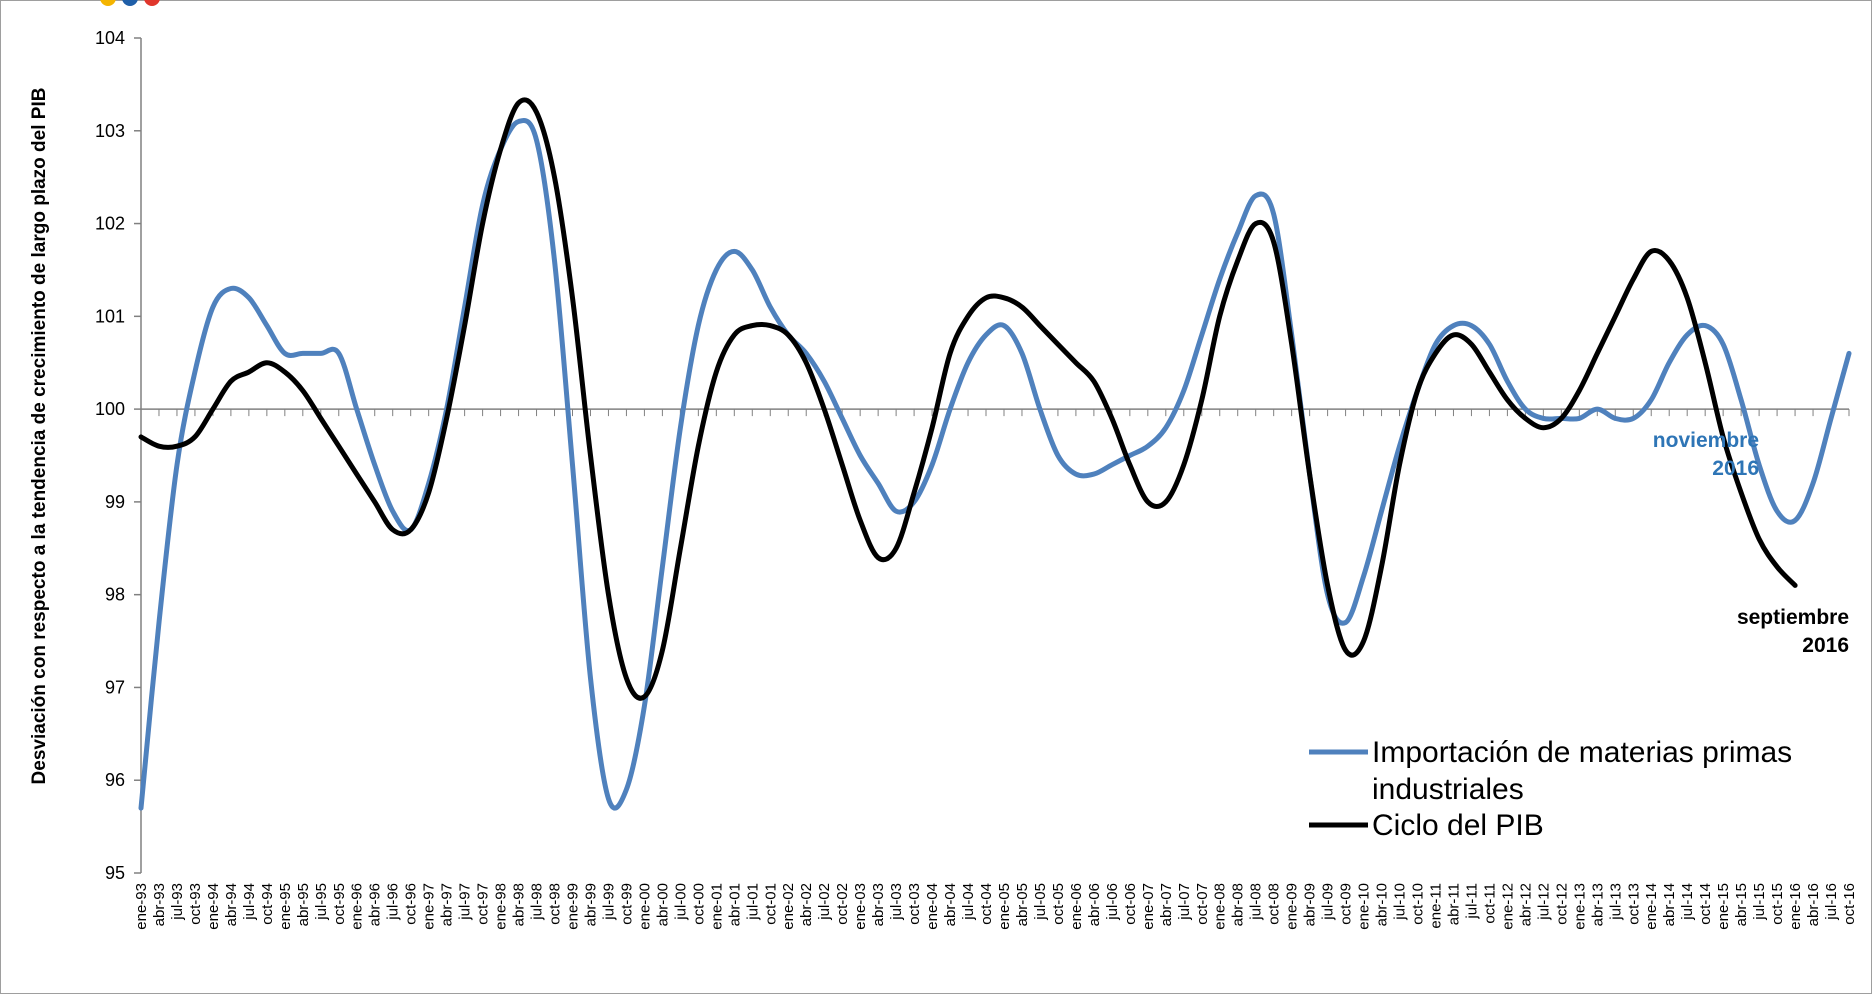  I want to click on annotation-imports-last-month: noviembre 2016, so click(1706, 454).